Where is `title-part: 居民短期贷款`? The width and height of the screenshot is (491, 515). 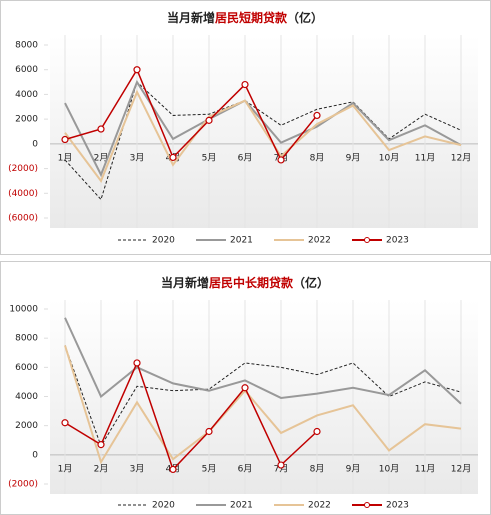
title-part: 居民短期贷款 is located at coordinates (251, 17).